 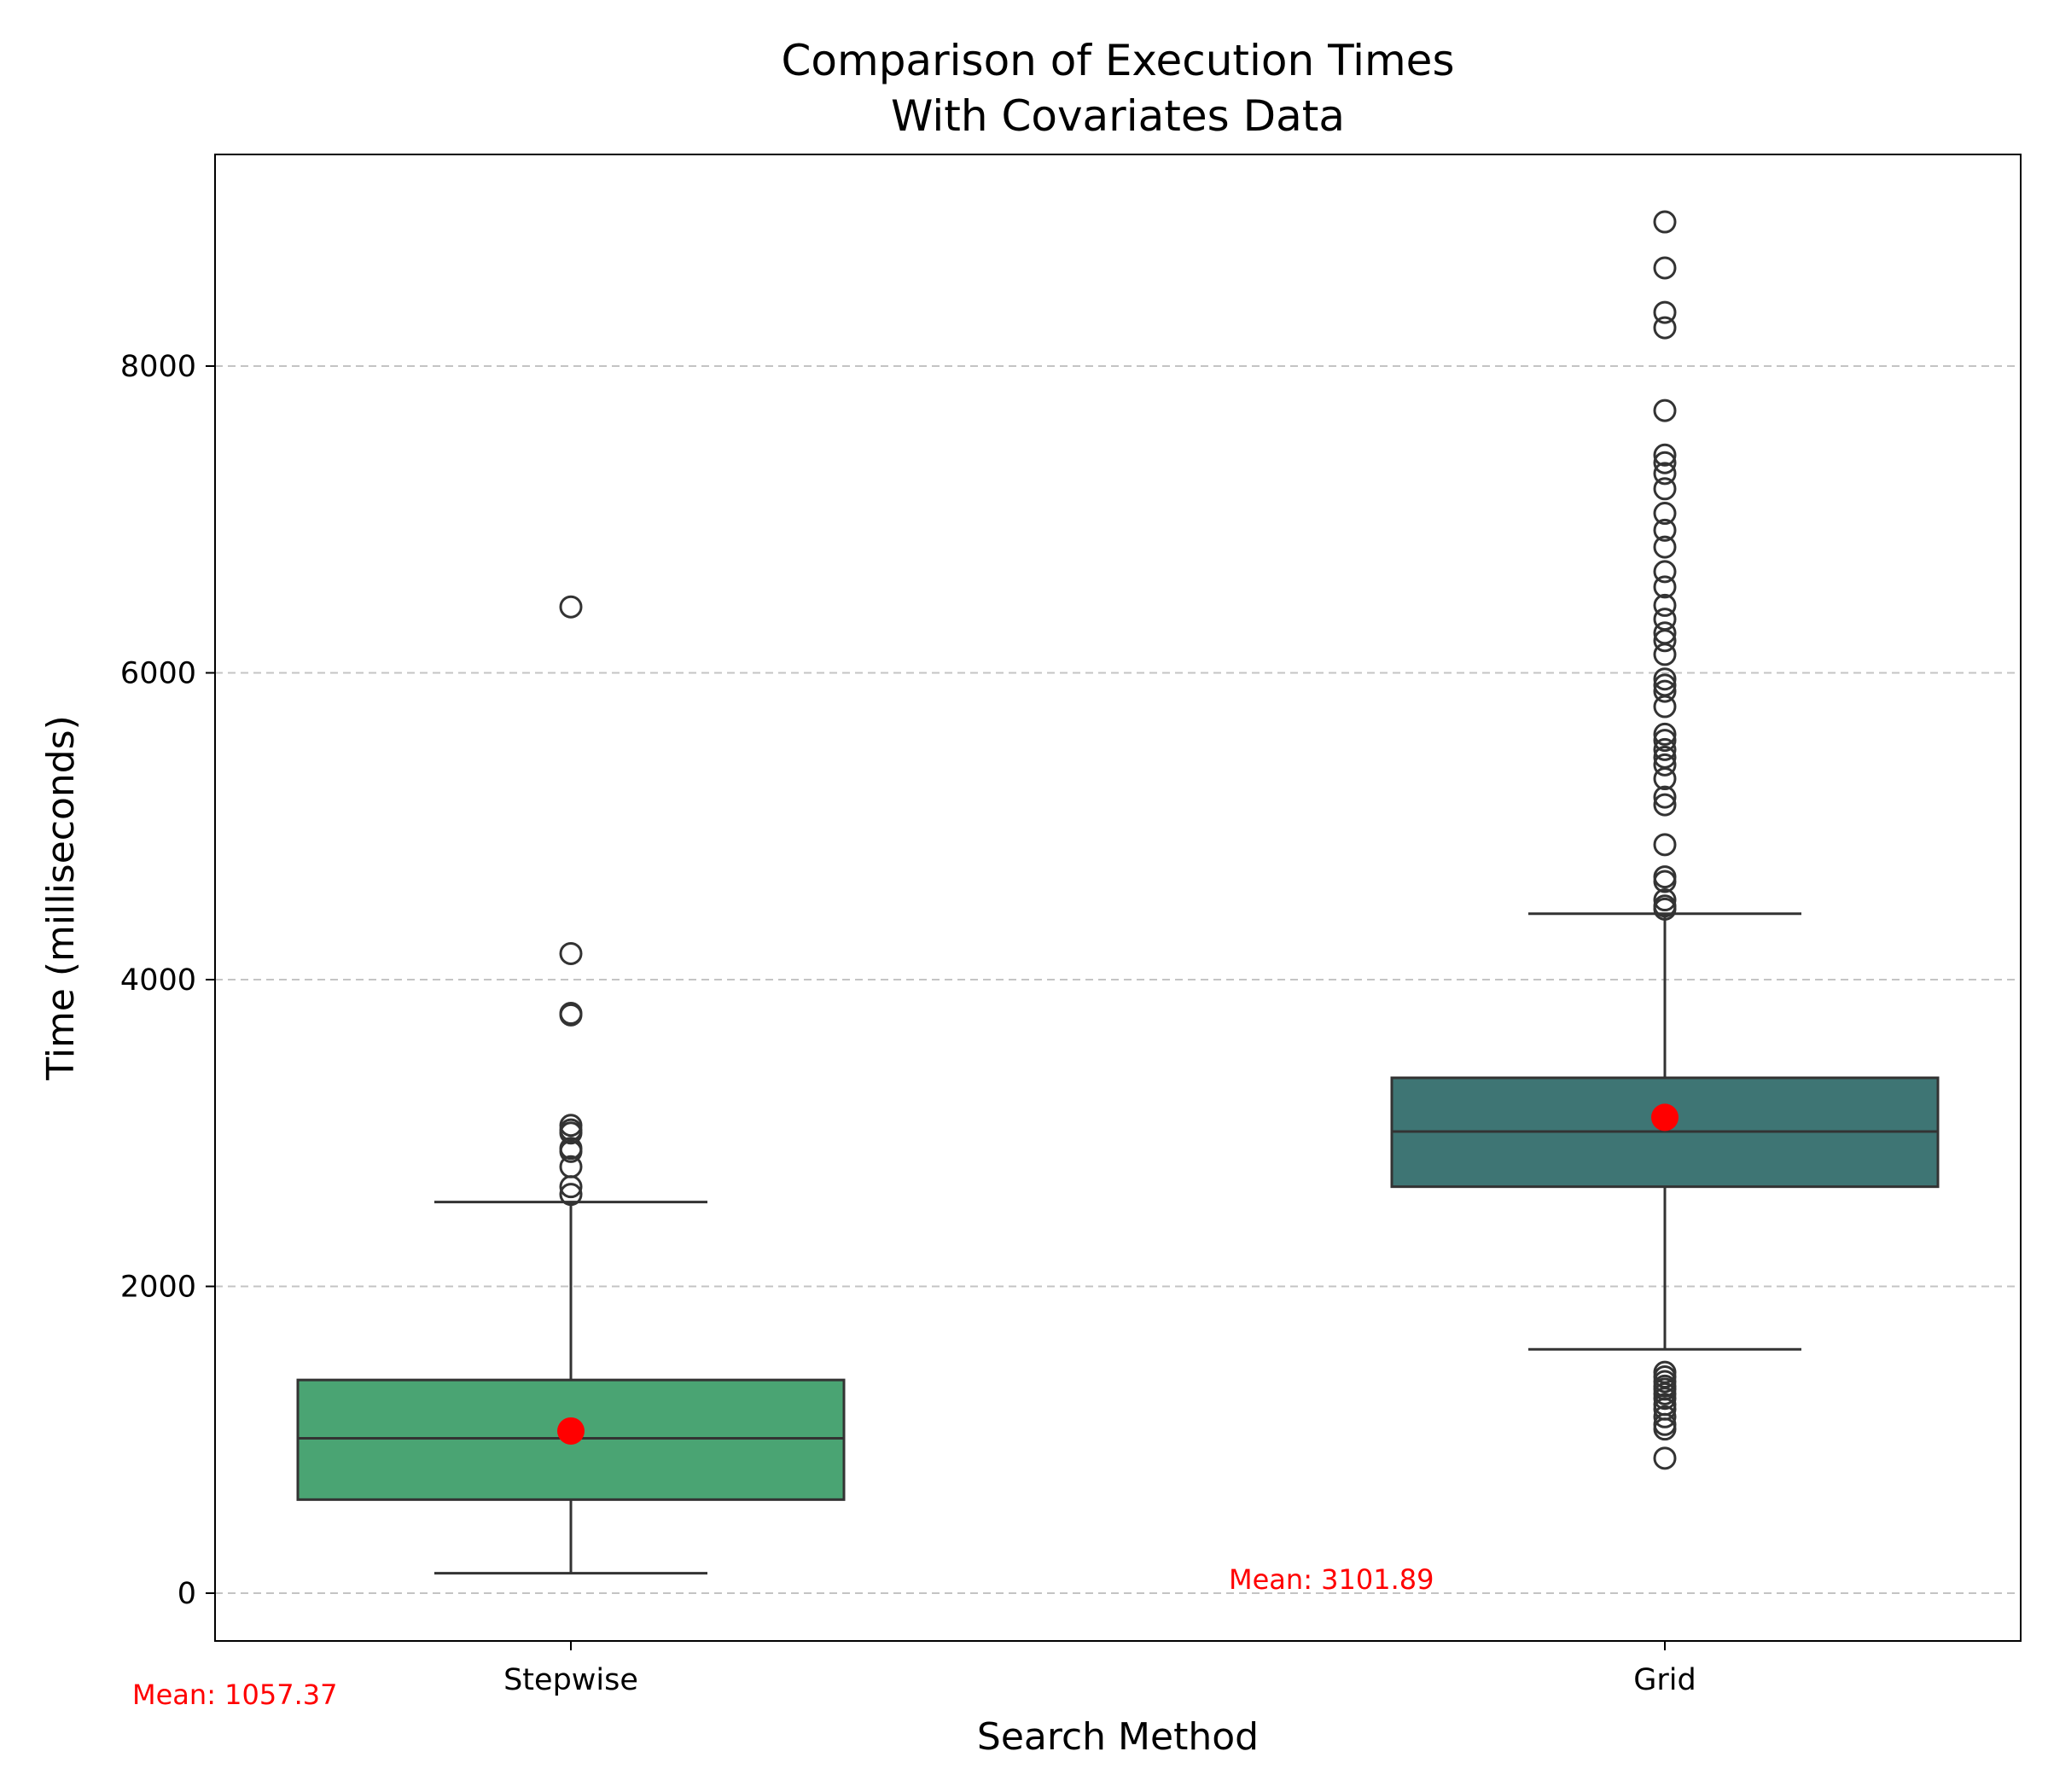 I want to click on x-axis-label: Search Method, so click(x=1118, y=1737).